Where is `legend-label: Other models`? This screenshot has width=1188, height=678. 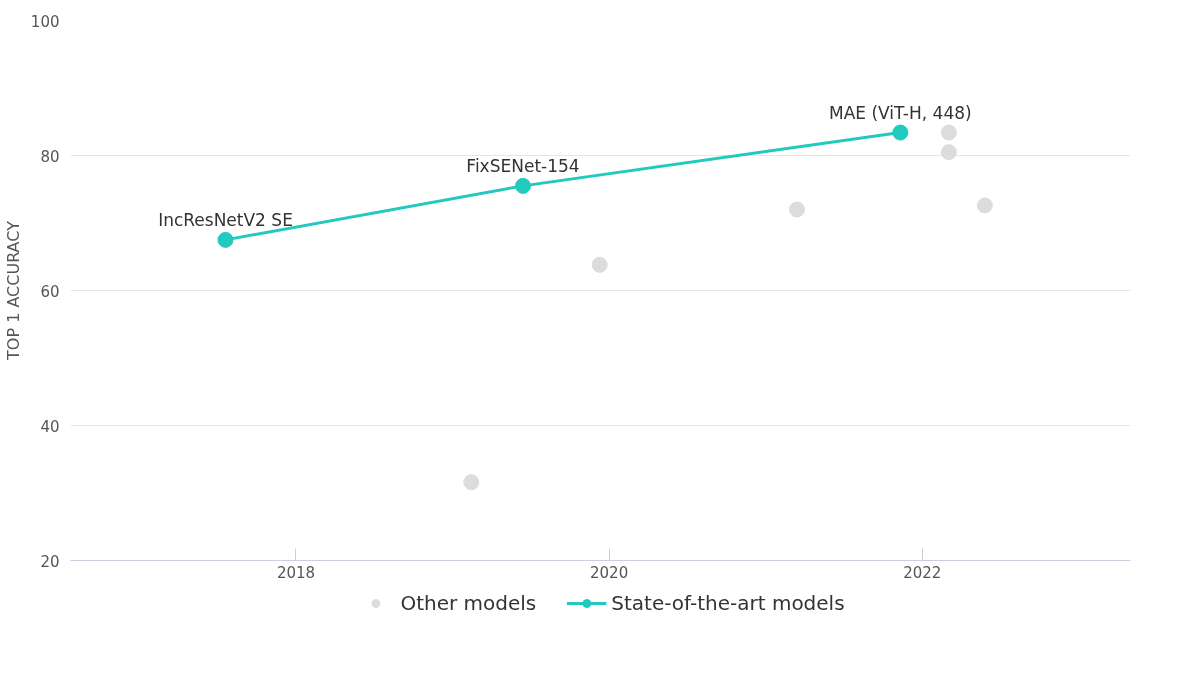
legend-label: Other models is located at coordinates (468, 602).